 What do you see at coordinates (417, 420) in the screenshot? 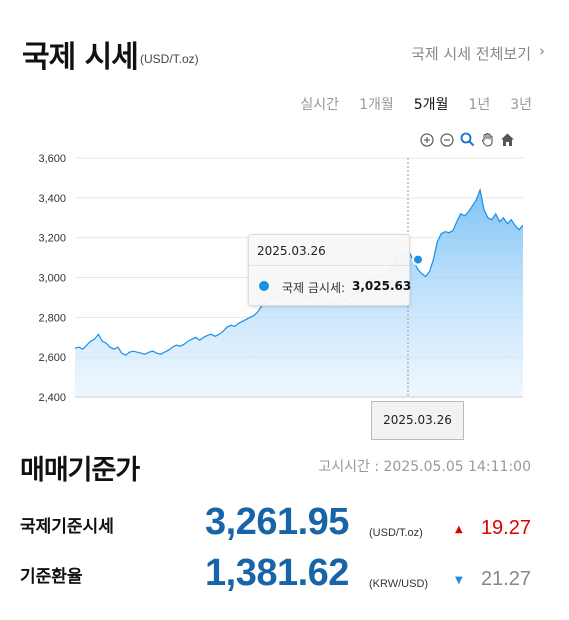
I see `crosshair-date-label: 2025.03.26` at bounding box center [417, 420].